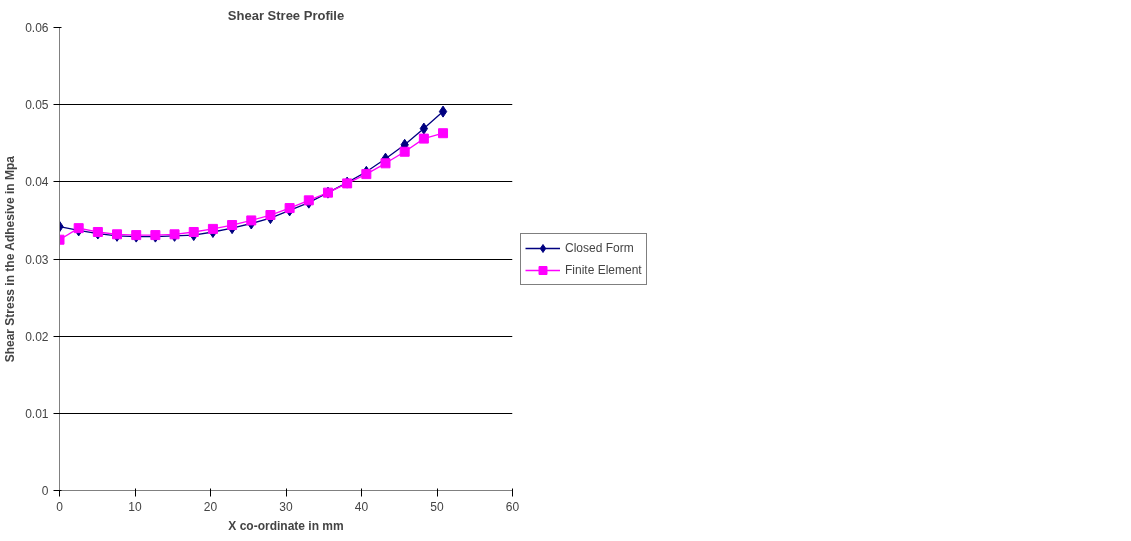 The height and width of the screenshot is (541, 1131). I want to click on x-axis-title: X co-ordinate in mm, so click(286, 525).